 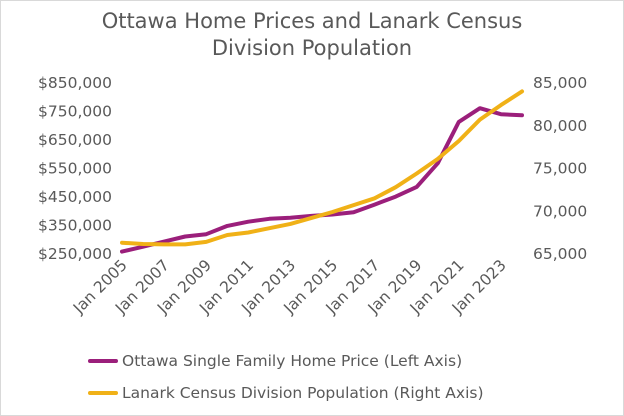 What do you see at coordinates (75, 197) in the screenshot?
I see `y-left-tick-label: $450,000` at bounding box center [75, 197].